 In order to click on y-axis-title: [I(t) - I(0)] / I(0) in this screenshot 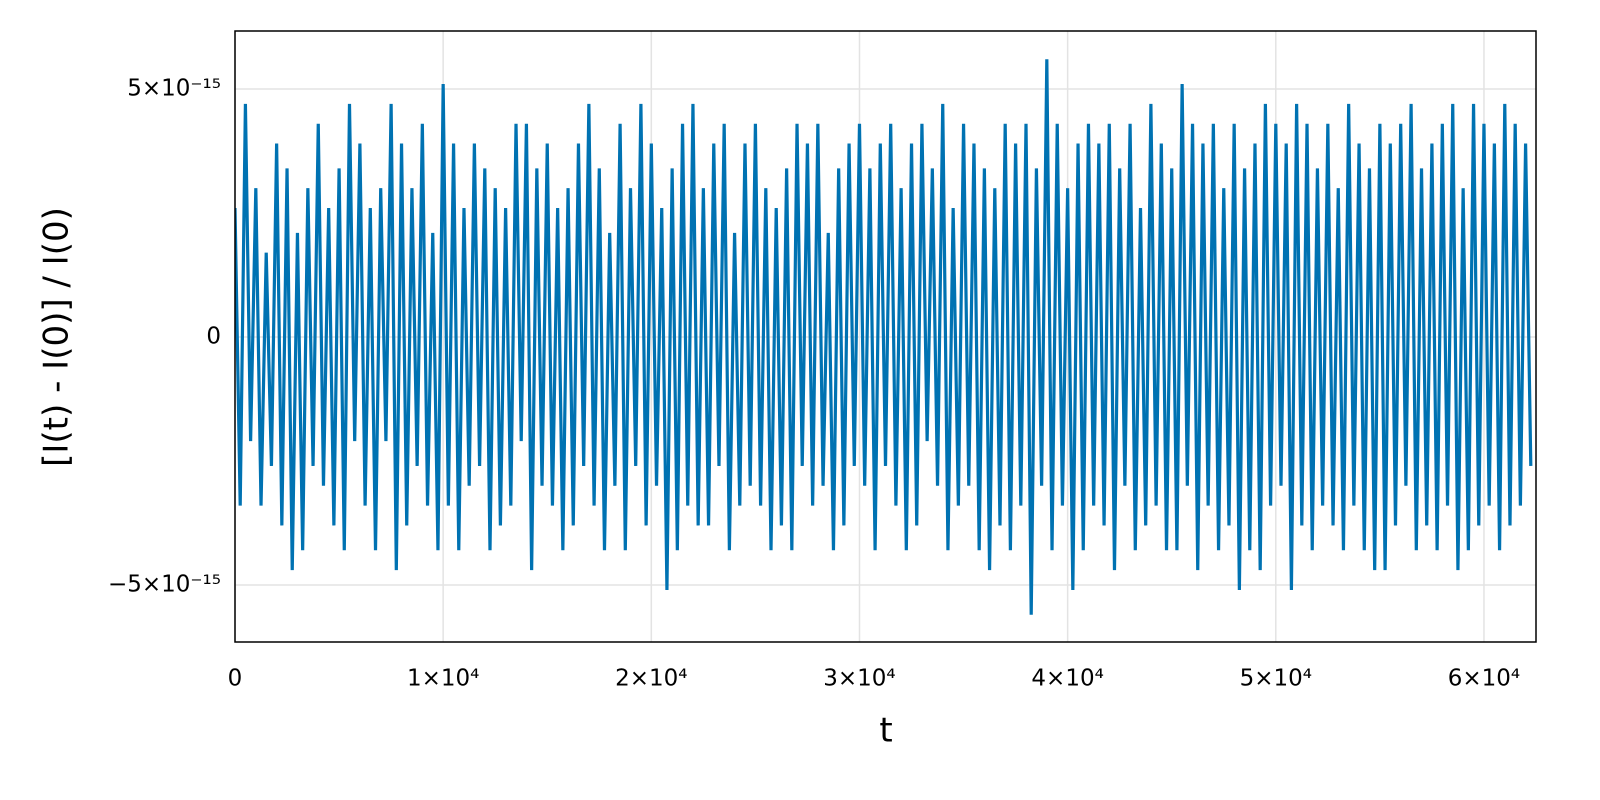, I will do `click(57, 337)`.